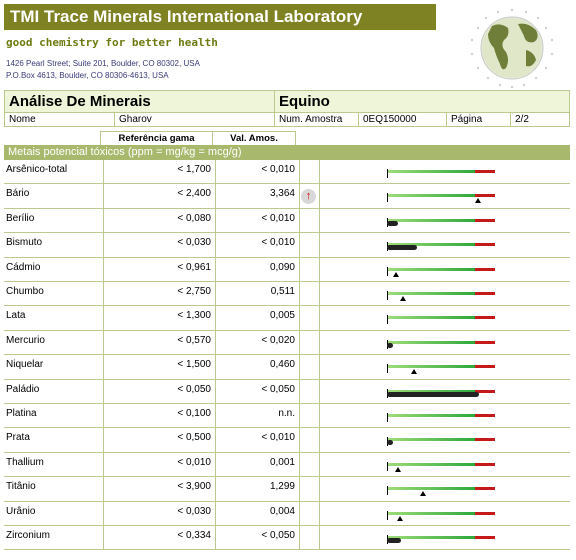  I want to click on val-cell: < 0,020, so click(258, 342).